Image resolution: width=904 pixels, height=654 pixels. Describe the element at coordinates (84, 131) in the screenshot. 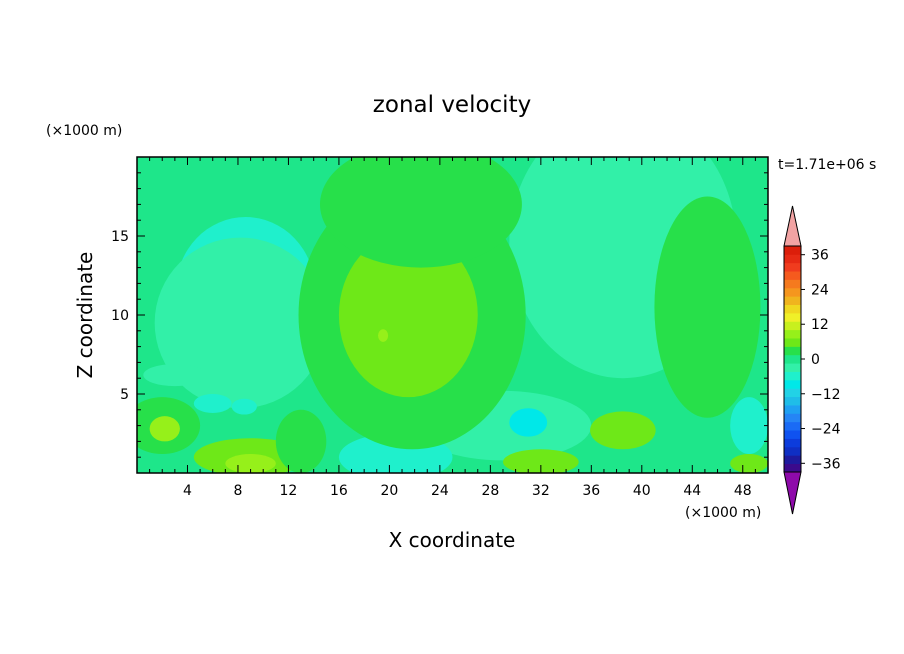

I see `y-unit-label: (×1000 m)` at that location.